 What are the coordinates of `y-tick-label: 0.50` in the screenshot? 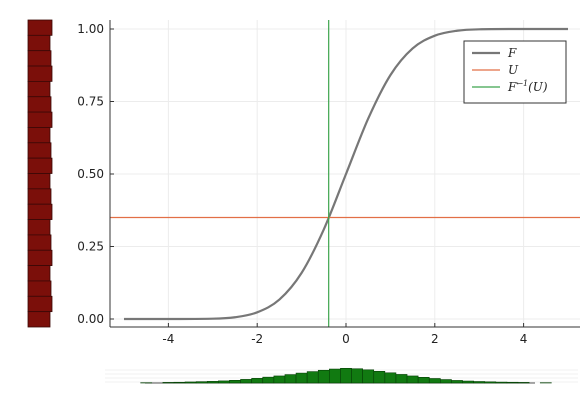 It's located at (90, 174).